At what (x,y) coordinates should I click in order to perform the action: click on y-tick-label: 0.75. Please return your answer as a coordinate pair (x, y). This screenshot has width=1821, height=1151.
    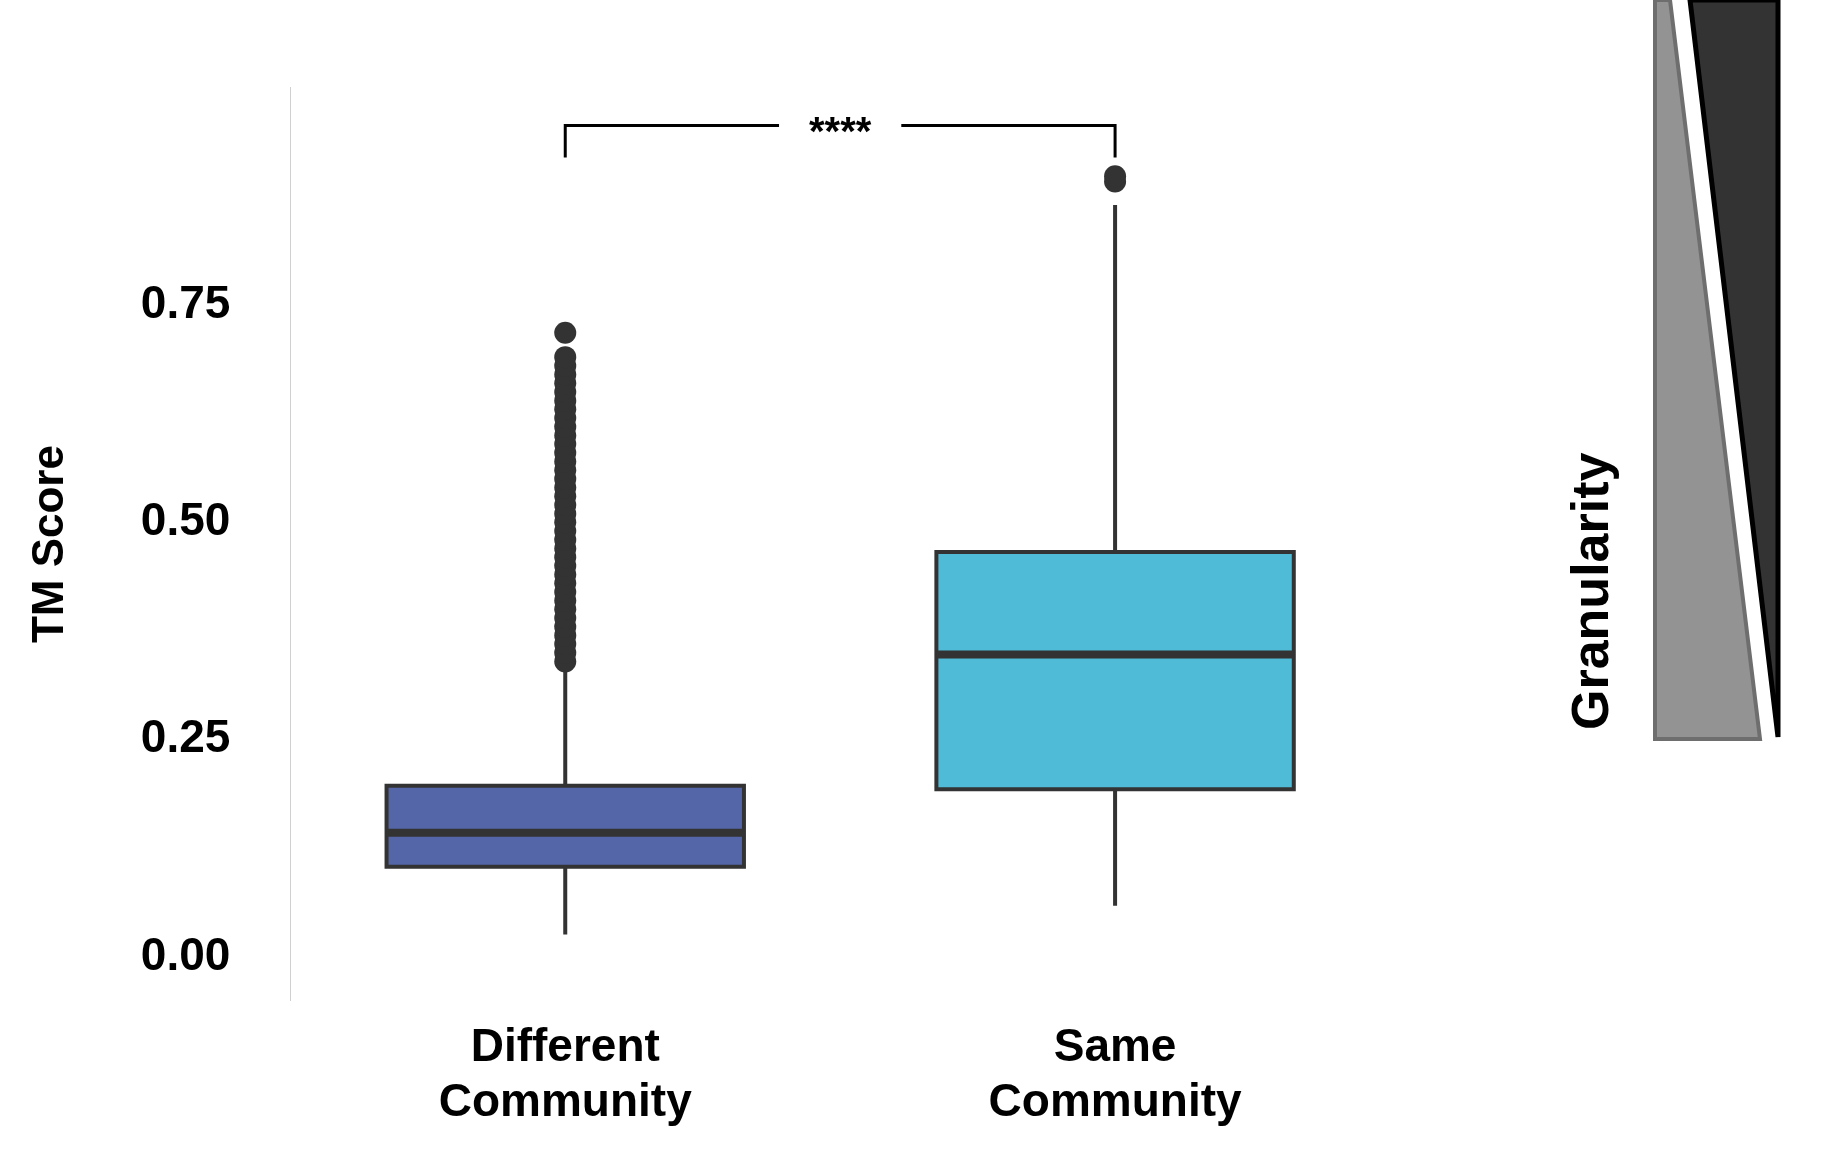
    Looking at the image, I should click on (185, 301).